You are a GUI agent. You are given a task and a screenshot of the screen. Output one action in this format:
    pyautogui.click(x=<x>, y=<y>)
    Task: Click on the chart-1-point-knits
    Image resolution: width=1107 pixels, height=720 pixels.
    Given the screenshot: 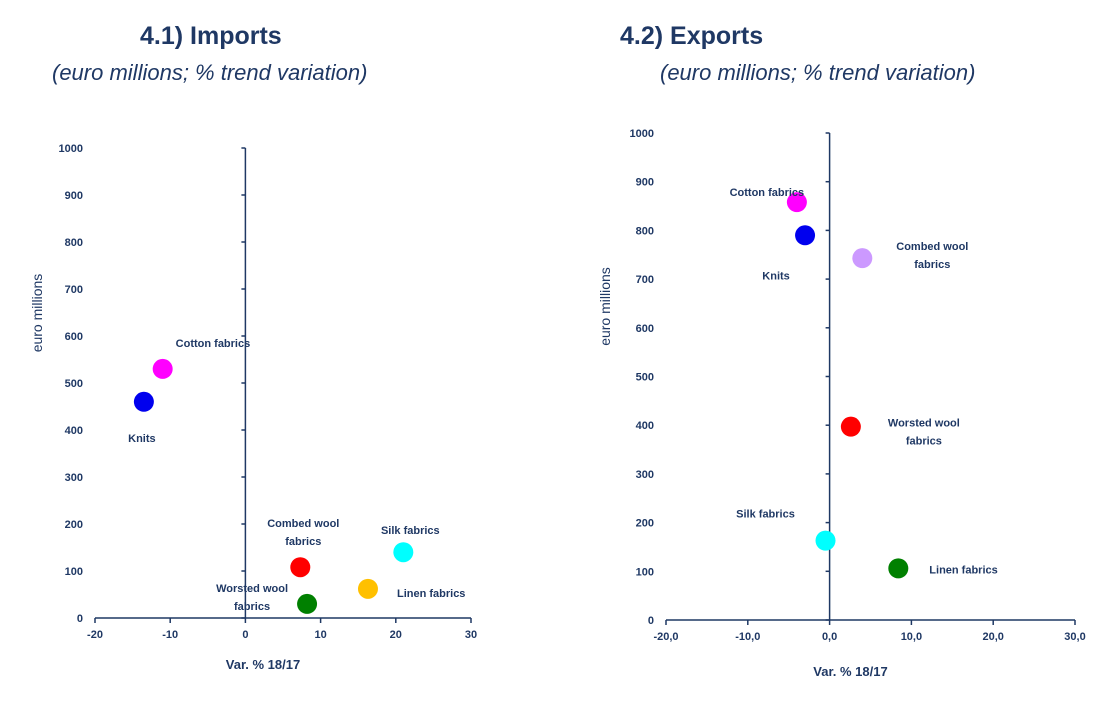 What is the action you would take?
    pyautogui.click(x=143, y=401)
    